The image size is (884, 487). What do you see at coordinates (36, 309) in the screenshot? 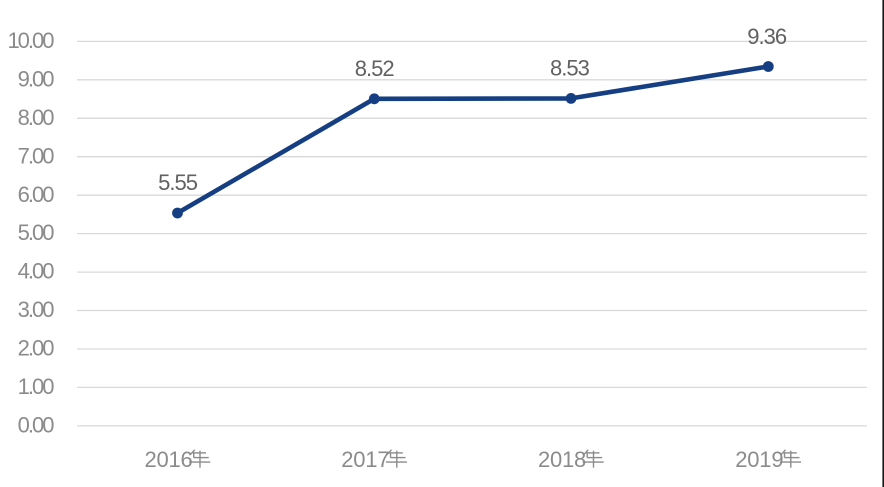
I see `svg-text: 3.00` at bounding box center [36, 309].